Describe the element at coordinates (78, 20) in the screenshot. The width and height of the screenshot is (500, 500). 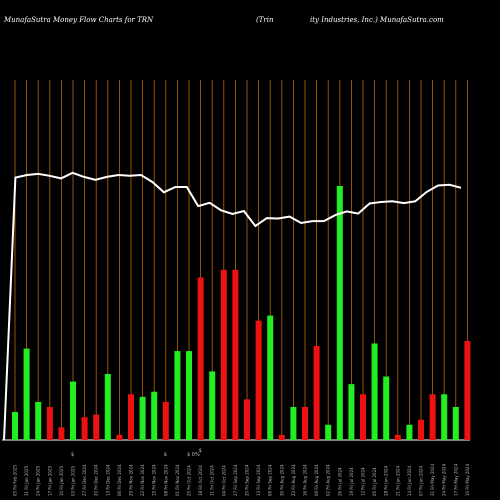
I see `chart-title: MunafaSutra Money Flow Charts for TRN` at that location.